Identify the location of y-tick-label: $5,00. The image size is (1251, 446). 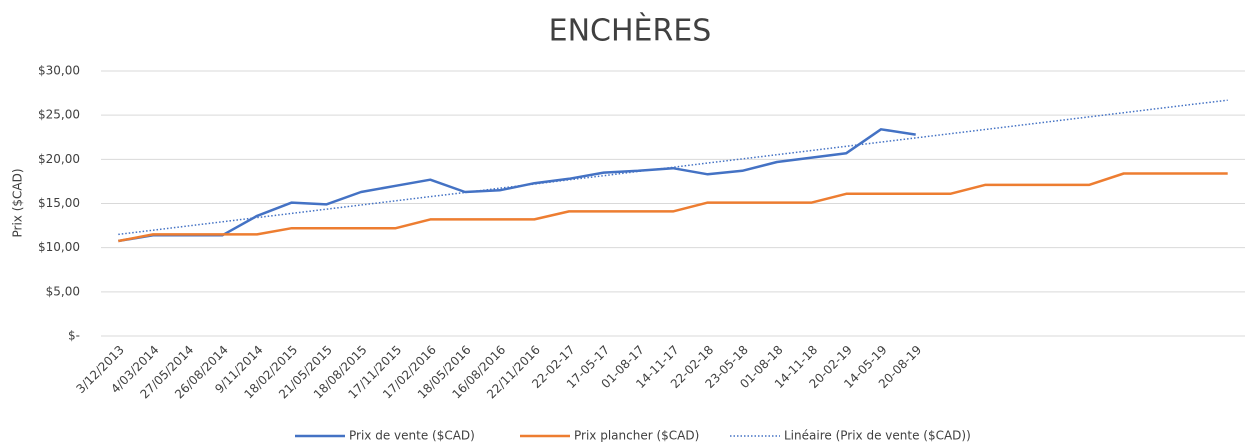
(63, 291).